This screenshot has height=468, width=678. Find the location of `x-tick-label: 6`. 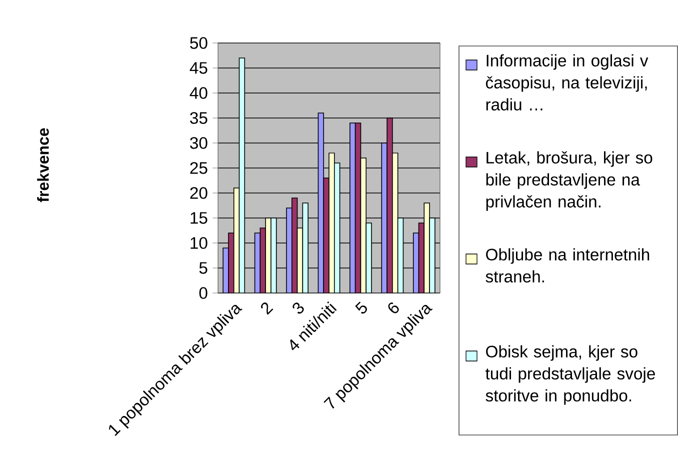

x-tick-label: 6 is located at coordinates (393, 308).